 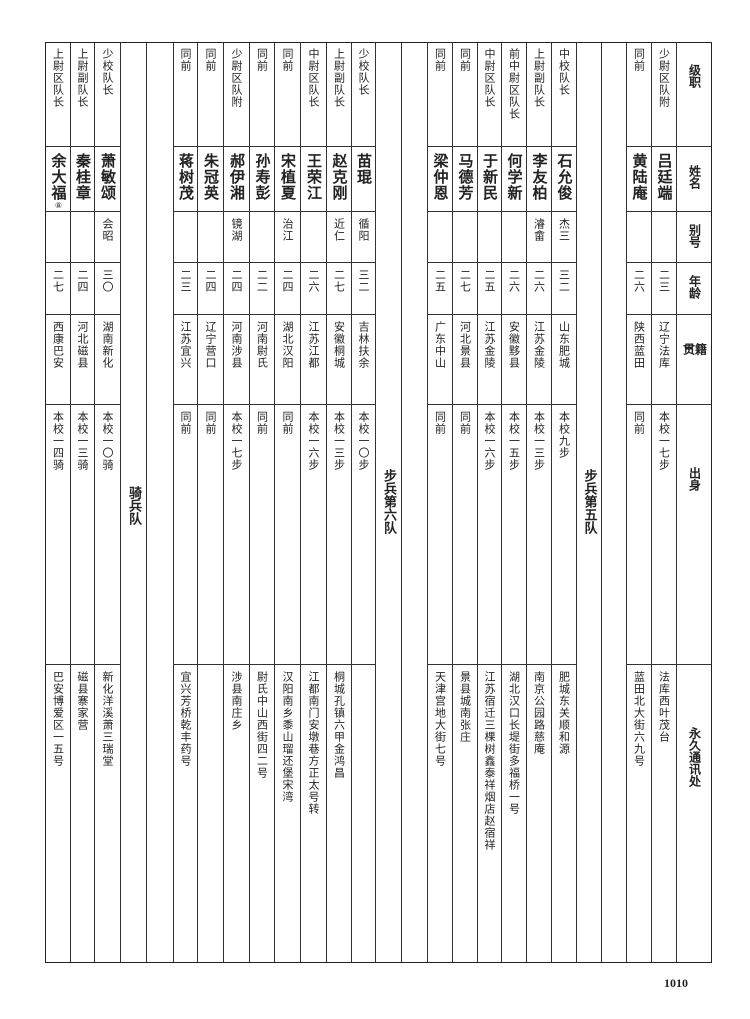 I want to click on rank-text: 上尉副队长, so click(x=82, y=78).